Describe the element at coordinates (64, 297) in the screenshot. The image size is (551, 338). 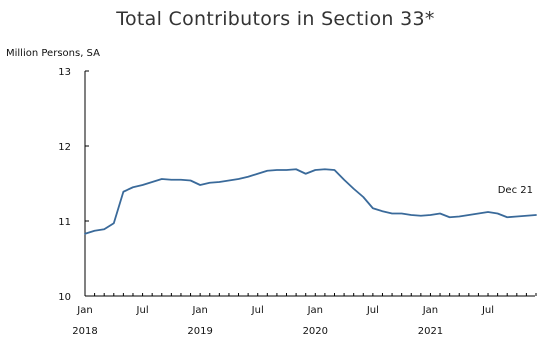
I see `y-tick-label: 10` at that location.